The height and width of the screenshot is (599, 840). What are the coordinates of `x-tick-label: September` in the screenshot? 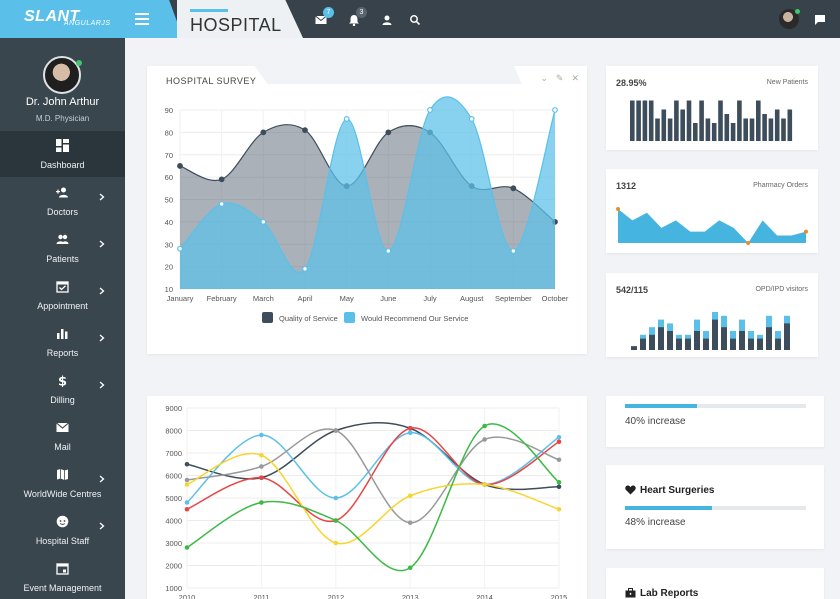 It's located at (513, 298).